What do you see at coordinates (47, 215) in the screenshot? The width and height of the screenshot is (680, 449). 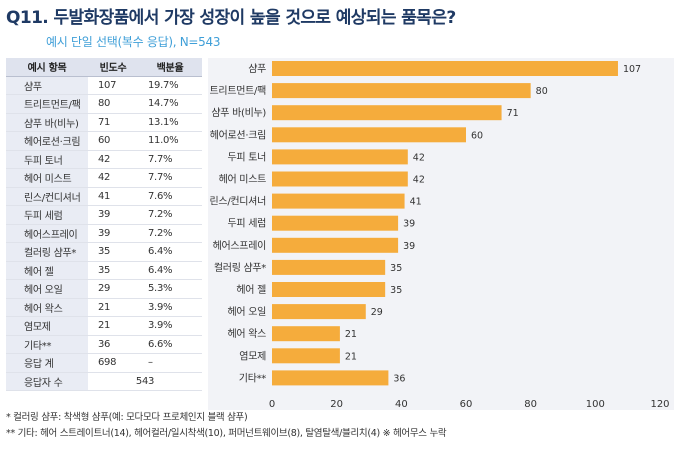 I see `item-cell: 두피 세럼` at bounding box center [47, 215].